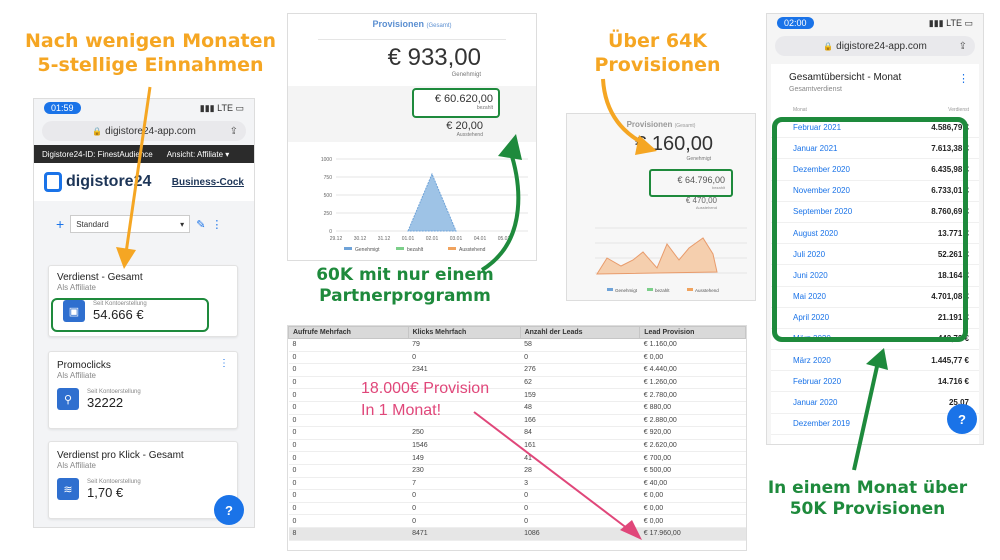  Describe the element at coordinates (580, 446) in the screenshot. I see `table-cell: 161` at that location.